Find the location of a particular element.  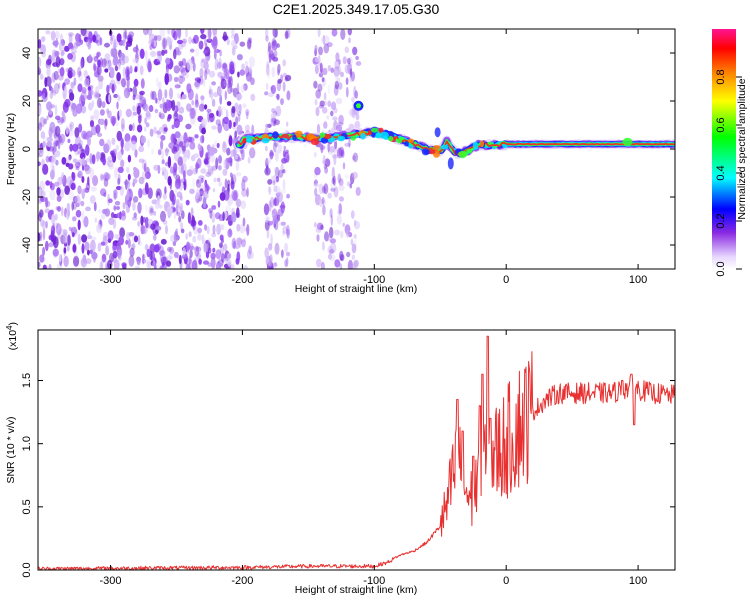

snr-x-tick-label: -200 is located at coordinates (242, 581).